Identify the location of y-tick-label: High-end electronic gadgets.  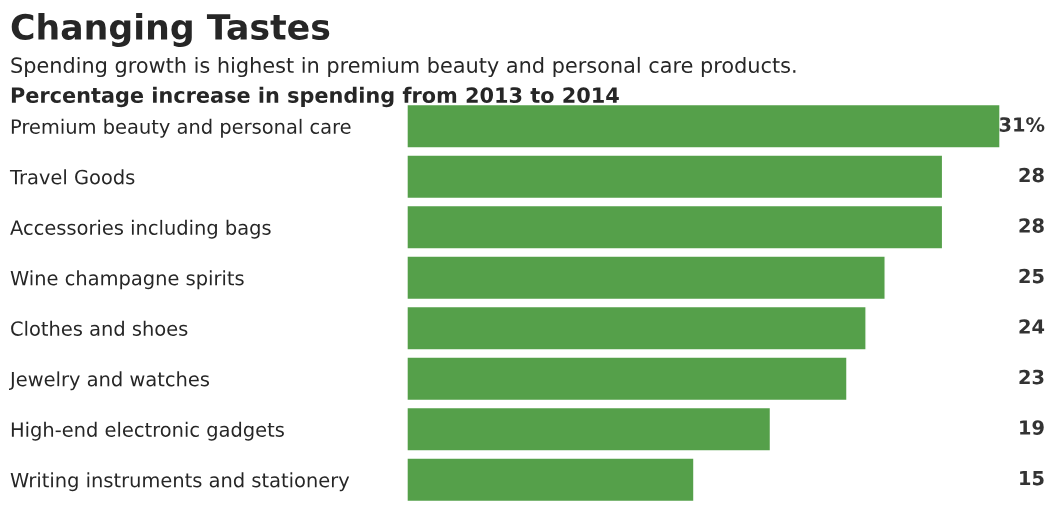
(147, 431).